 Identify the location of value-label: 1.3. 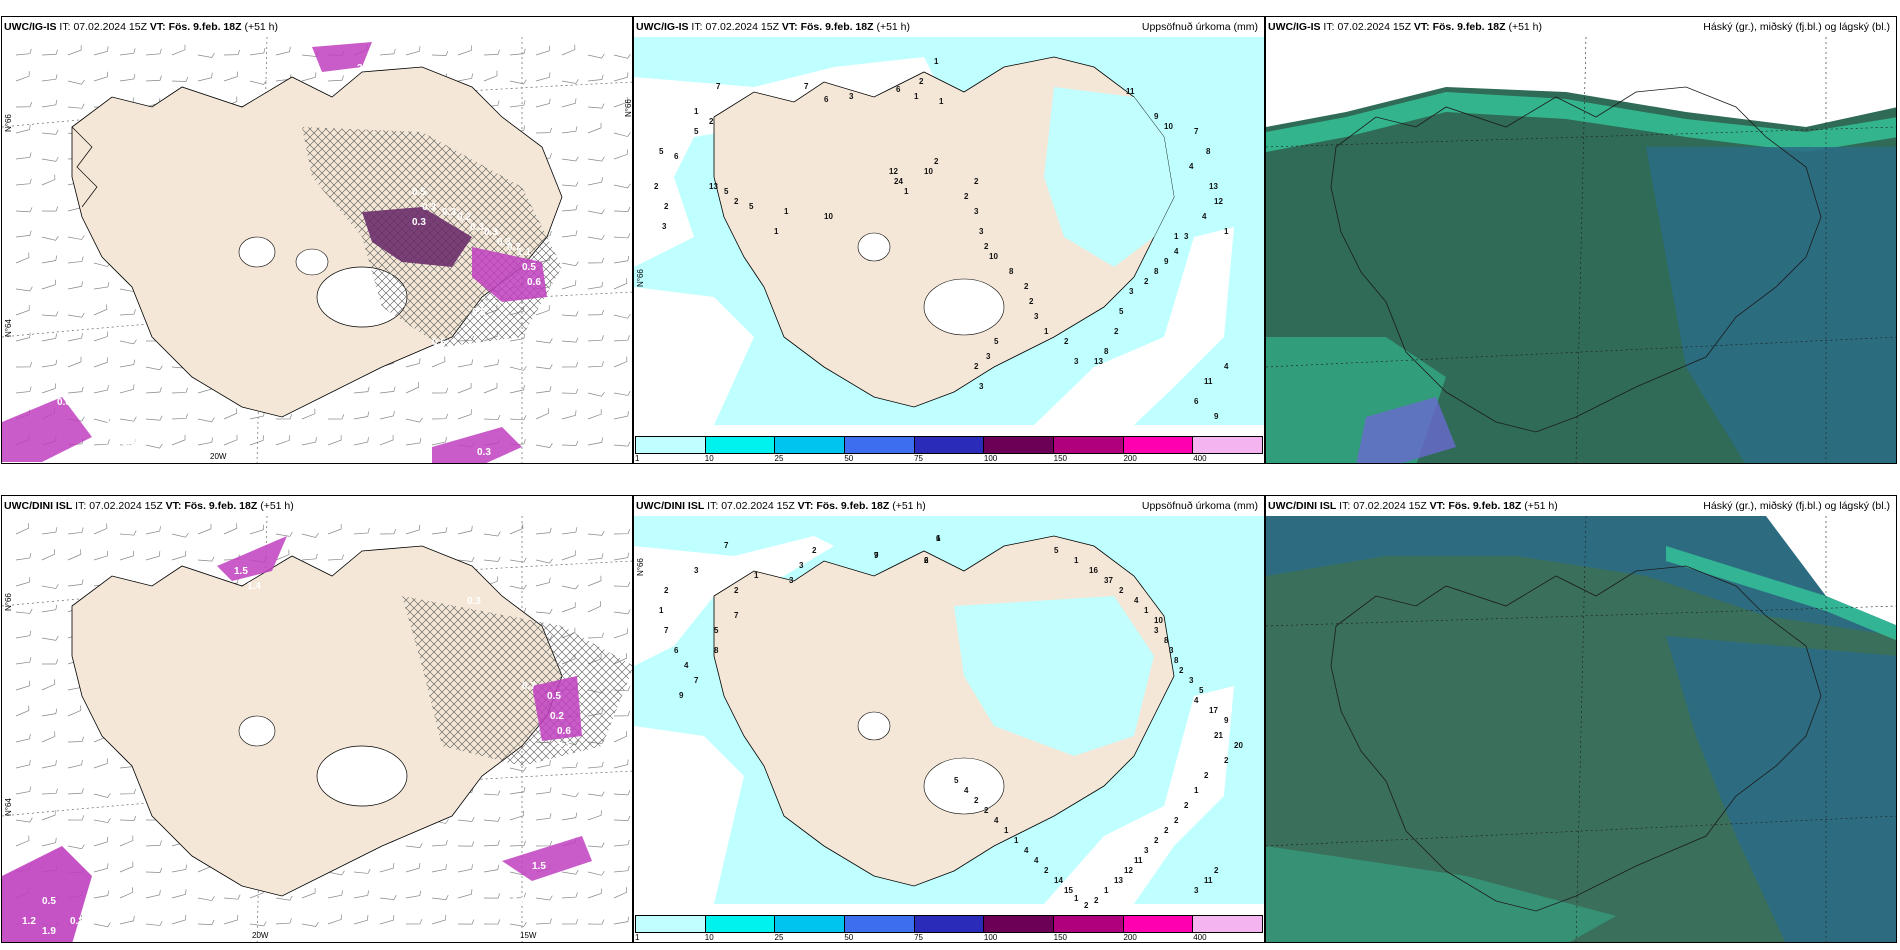
(129, 442).